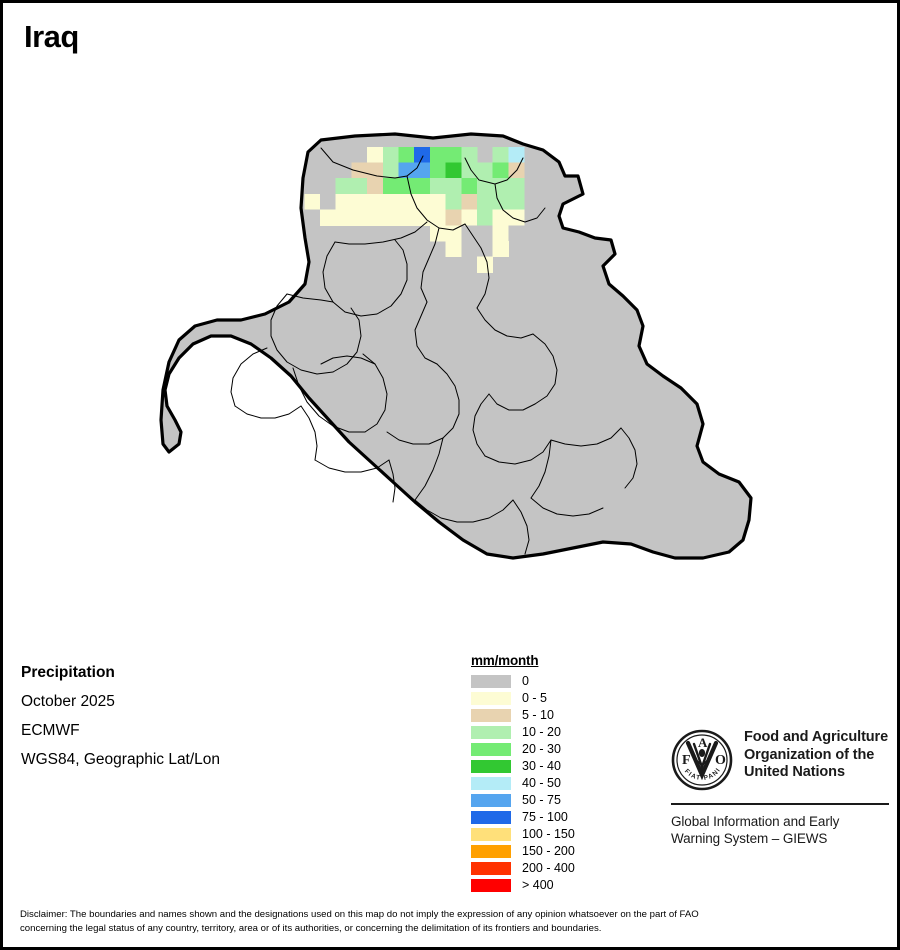 This screenshot has height=950, width=900. What do you see at coordinates (541, 800) in the screenshot?
I see `legend-label: 50 - 75` at bounding box center [541, 800].